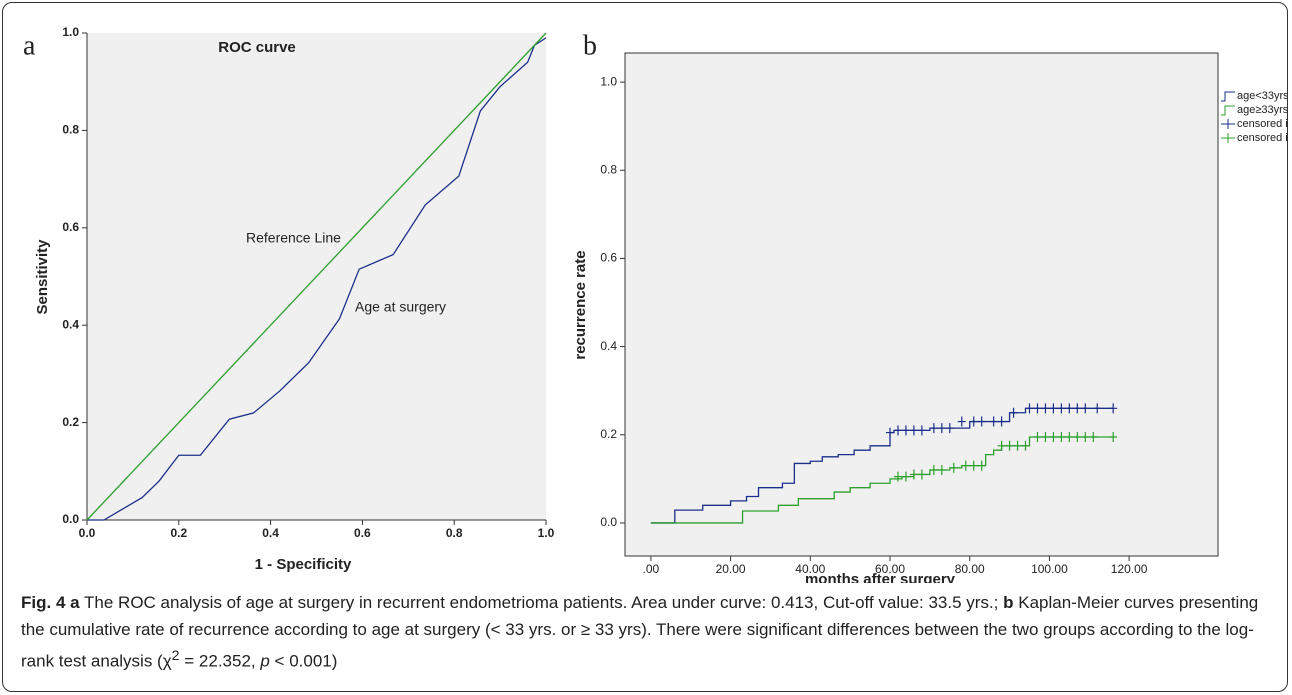 Image resolution: width=1292 pixels, height=695 pixels. I want to click on x-tick-label: 120.00, so click(1129, 569).